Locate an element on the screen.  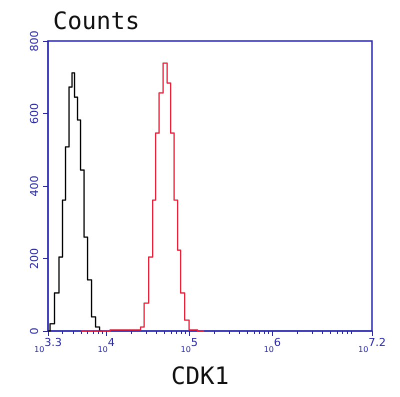
y-tick-label: 800 is located at coordinates (34, 41).